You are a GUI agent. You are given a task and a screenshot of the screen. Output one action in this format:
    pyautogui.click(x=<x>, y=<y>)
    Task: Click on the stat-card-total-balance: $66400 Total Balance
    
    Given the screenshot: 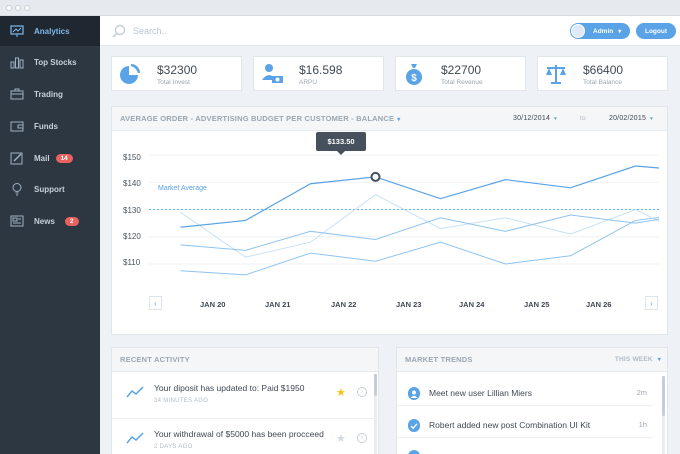 What is the action you would take?
    pyautogui.click(x=602, y=73)
    